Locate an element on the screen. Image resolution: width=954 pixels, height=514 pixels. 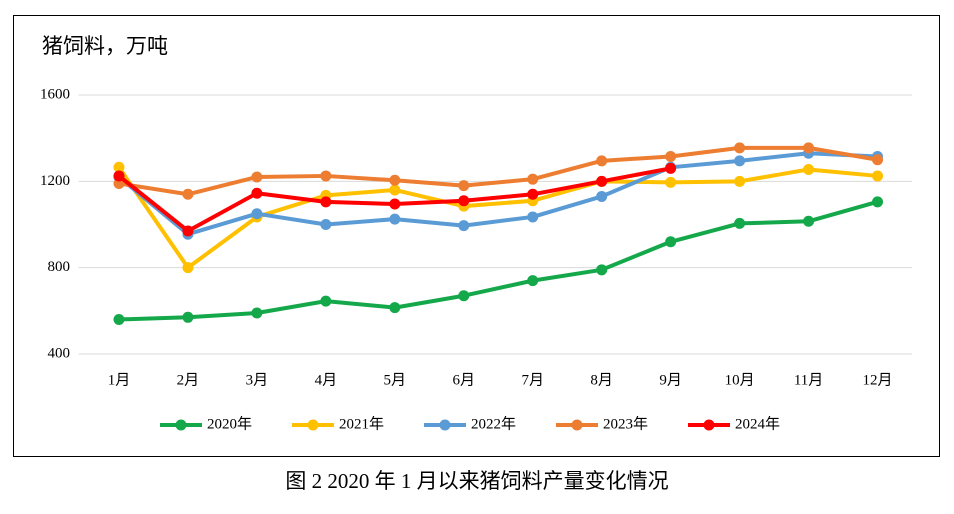
x-tick-label: 11月 is located at coordinates (808, 380).